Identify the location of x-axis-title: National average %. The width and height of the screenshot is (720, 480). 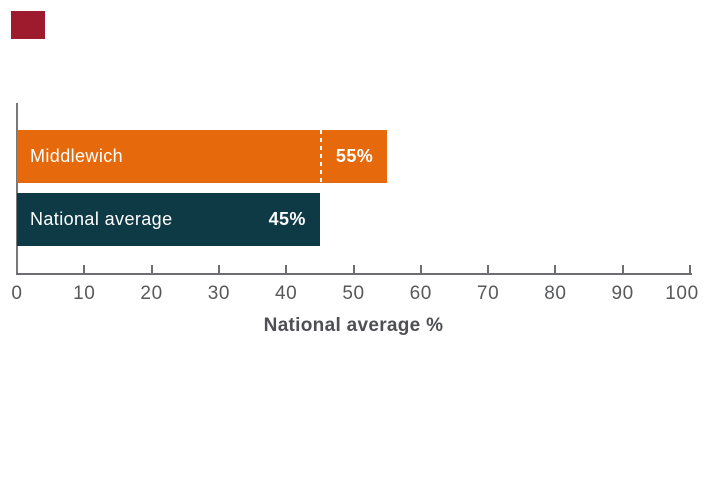
(353, 325).